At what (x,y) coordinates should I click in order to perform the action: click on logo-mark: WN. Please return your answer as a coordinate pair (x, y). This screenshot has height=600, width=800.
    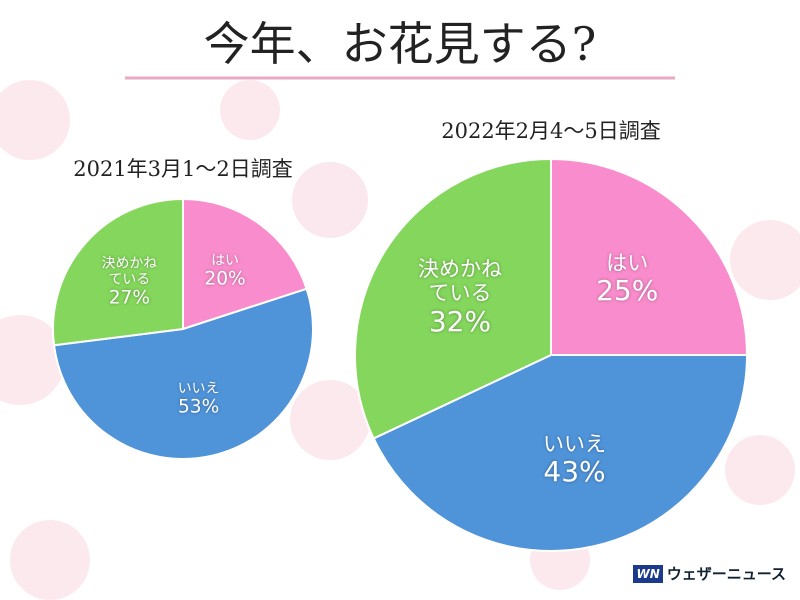
    Looking at the image, I should click on (648, 573).